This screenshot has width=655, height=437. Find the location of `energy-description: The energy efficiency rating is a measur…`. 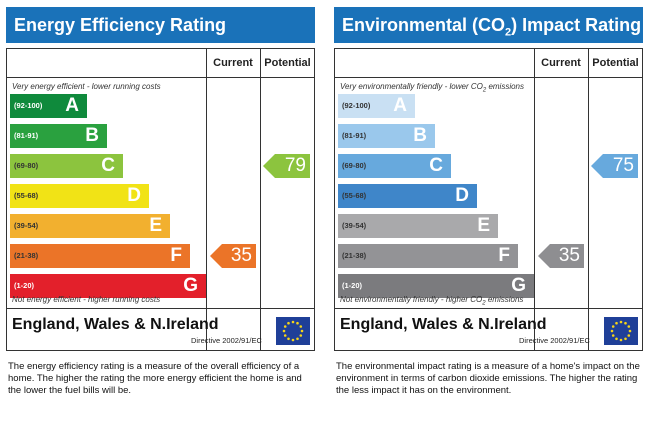

energy-description: The energy efficiency rating is a measur… is located at coordinates (155, 378).